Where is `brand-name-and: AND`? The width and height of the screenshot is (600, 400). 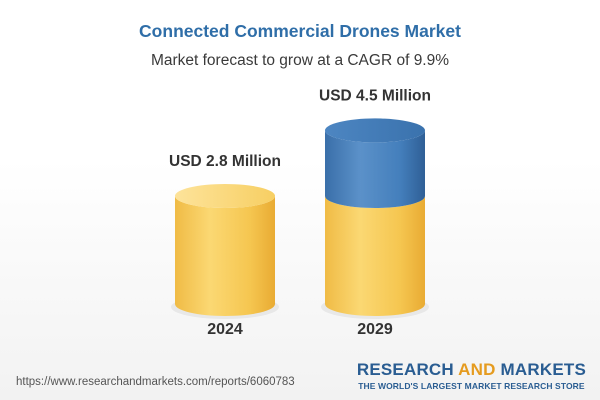
brand-name-and: AND is located at coordinates (477, 369).